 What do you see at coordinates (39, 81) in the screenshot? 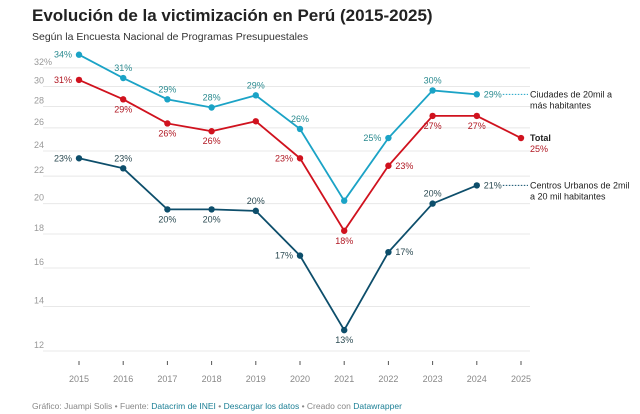
I see `y-tick-label: 30` at bounding box center [39, 81].